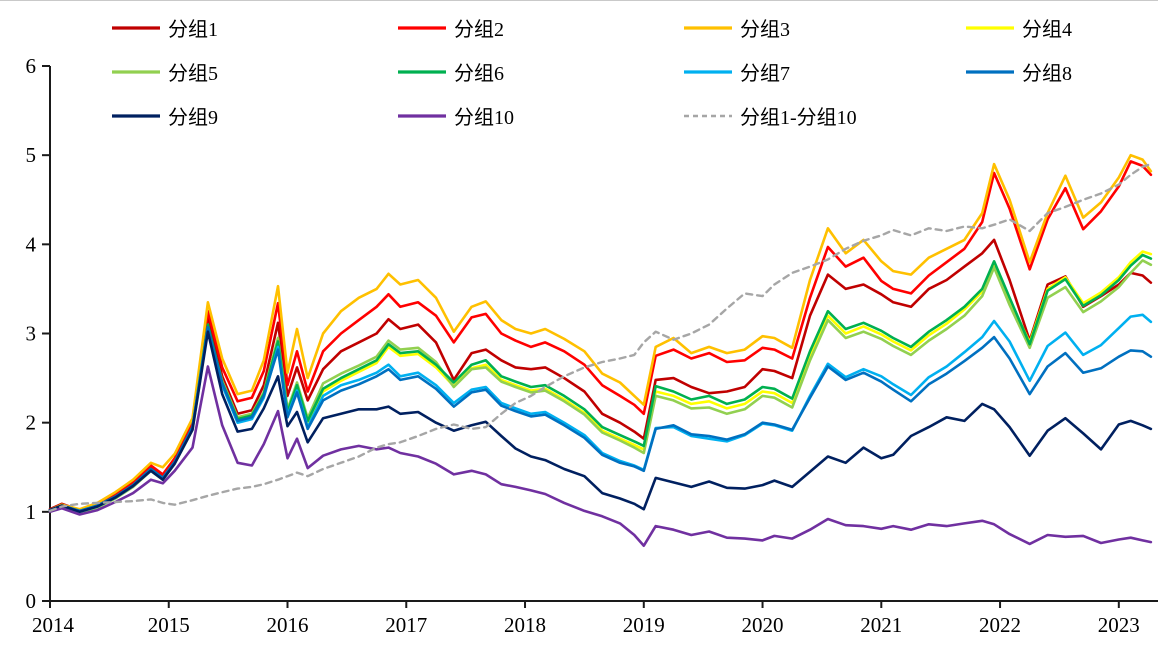 The height and width of the screenshot is (648, 1158). What do you see at coordinates (451, 73) in the screenshot?
I see `legend-item-group6: 分组6` at bounding box center [451, 73].